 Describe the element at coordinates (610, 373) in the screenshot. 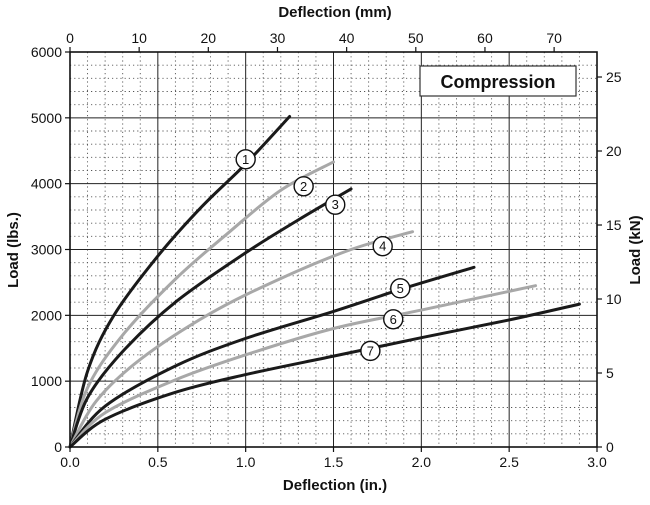

I see `y2-tick-label: 5` at that location.